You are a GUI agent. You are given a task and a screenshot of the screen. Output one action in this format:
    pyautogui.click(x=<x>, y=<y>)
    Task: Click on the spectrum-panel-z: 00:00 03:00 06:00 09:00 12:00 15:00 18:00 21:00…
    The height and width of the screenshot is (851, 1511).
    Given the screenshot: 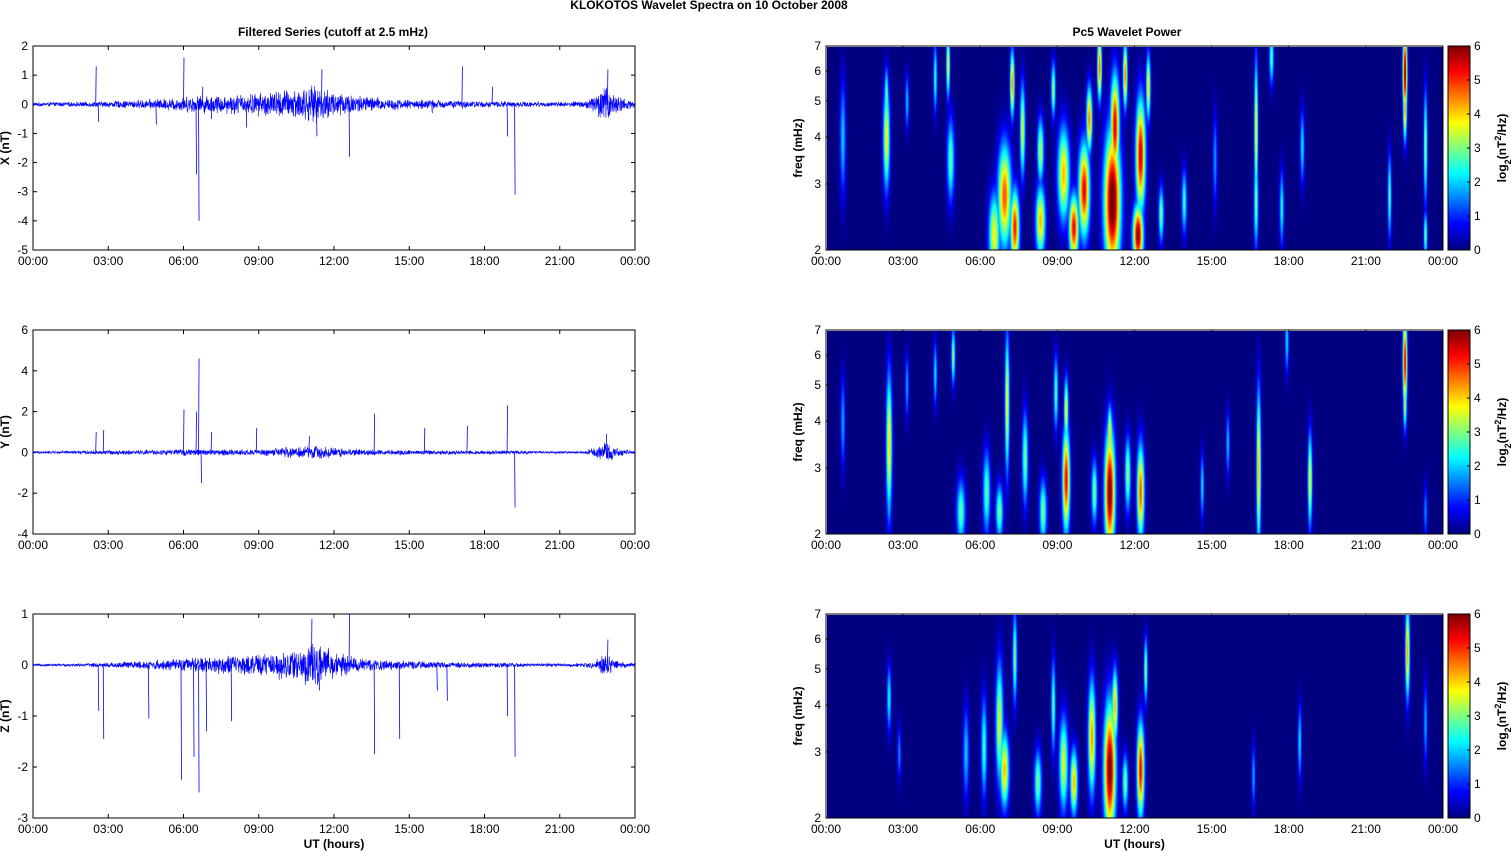 What is the action you would take?
    pyautogui.click(x=1151, y=729)
    